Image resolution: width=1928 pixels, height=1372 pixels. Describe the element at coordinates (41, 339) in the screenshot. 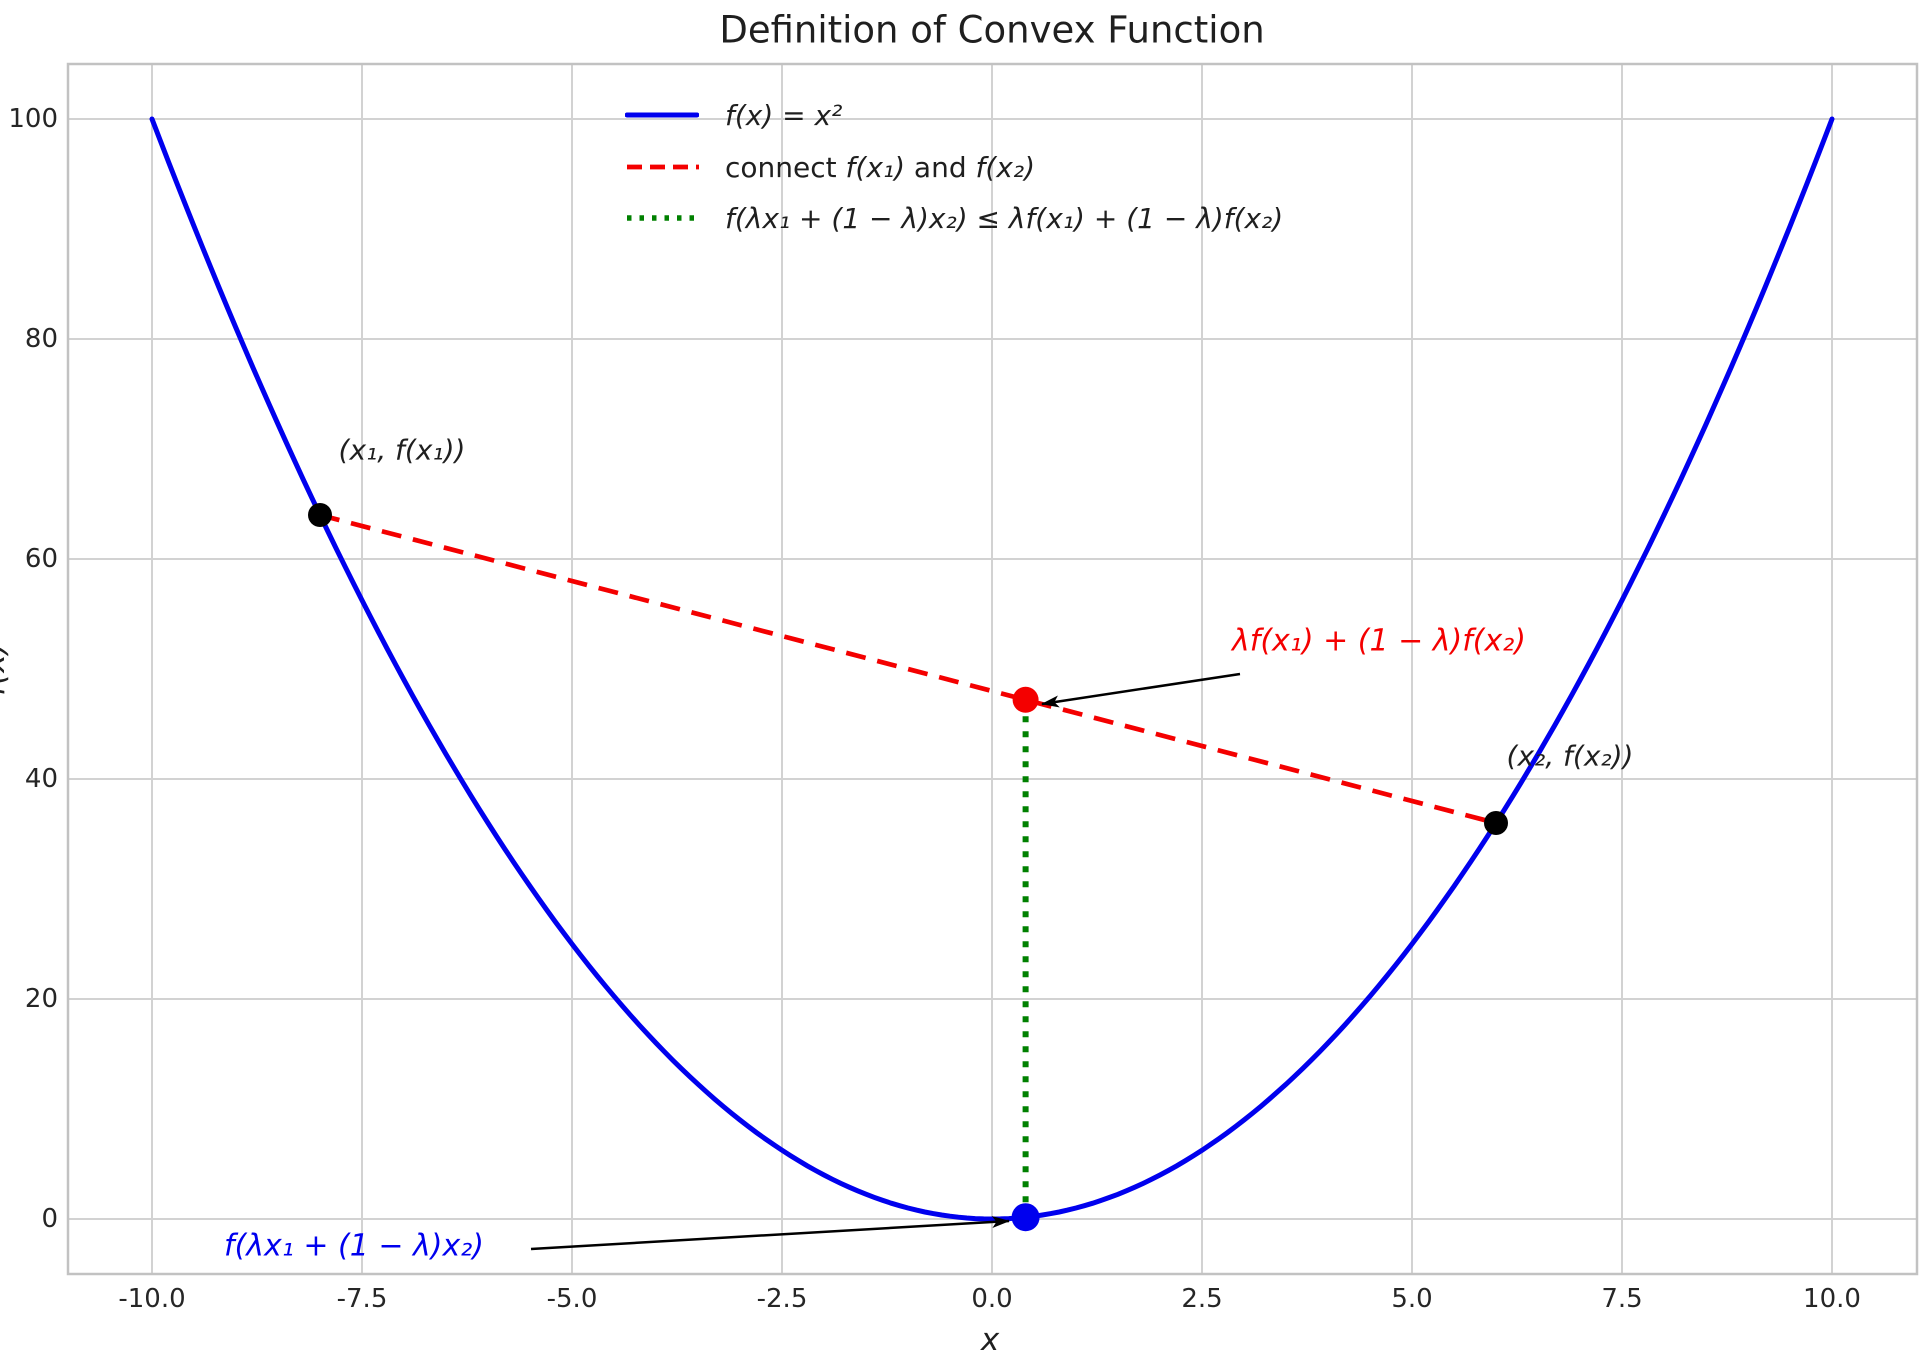

I see `y-tick-label: 80` at that location.